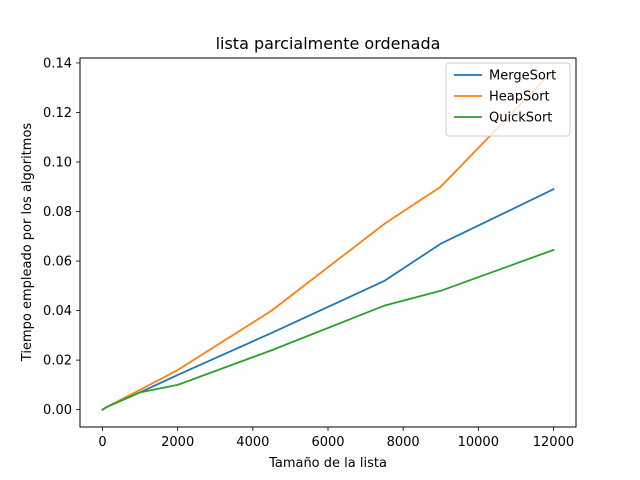 The image size is (640, 480). Describe the element at coordinates (403, 442) in the screenshot. I see `x-tick-label: 8000` at that location.